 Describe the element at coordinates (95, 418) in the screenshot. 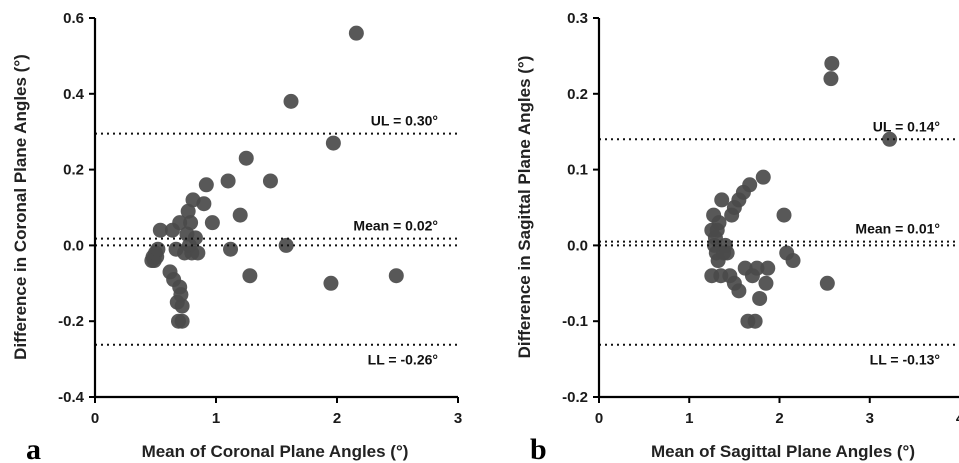

I see `panel-a-x-tick-label: 0` at that location.